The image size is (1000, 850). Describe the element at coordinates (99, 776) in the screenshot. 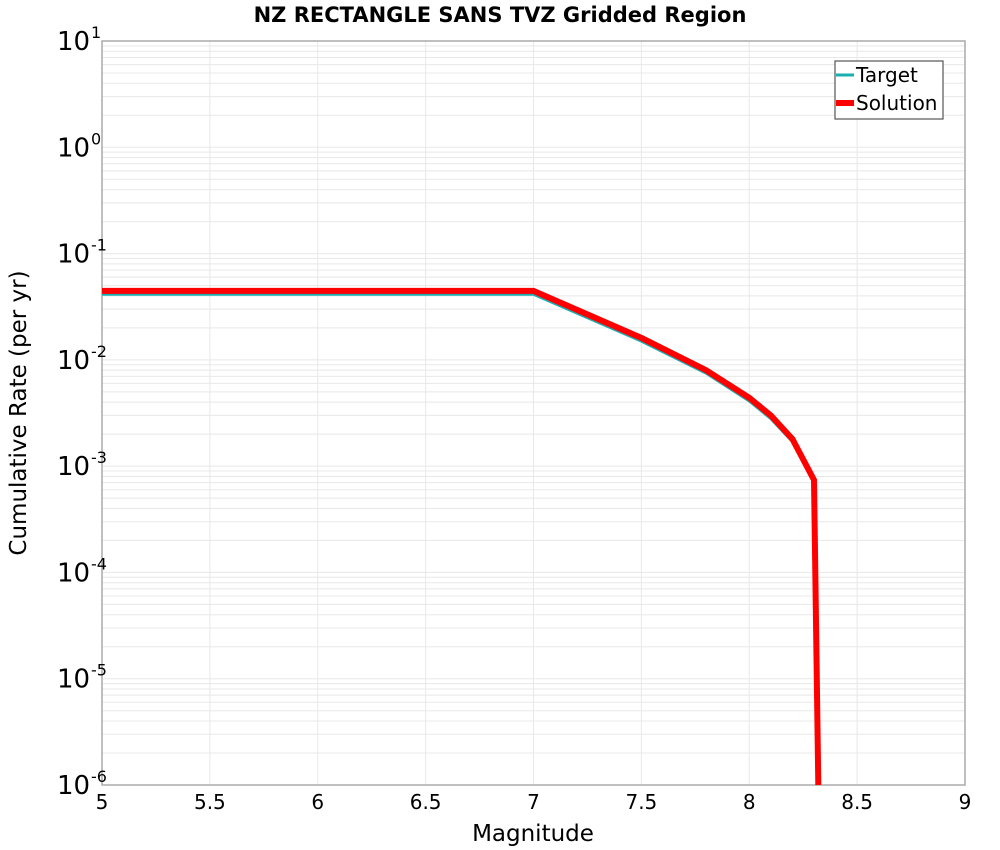

I see `y-tick-exponent: -6` at that location.